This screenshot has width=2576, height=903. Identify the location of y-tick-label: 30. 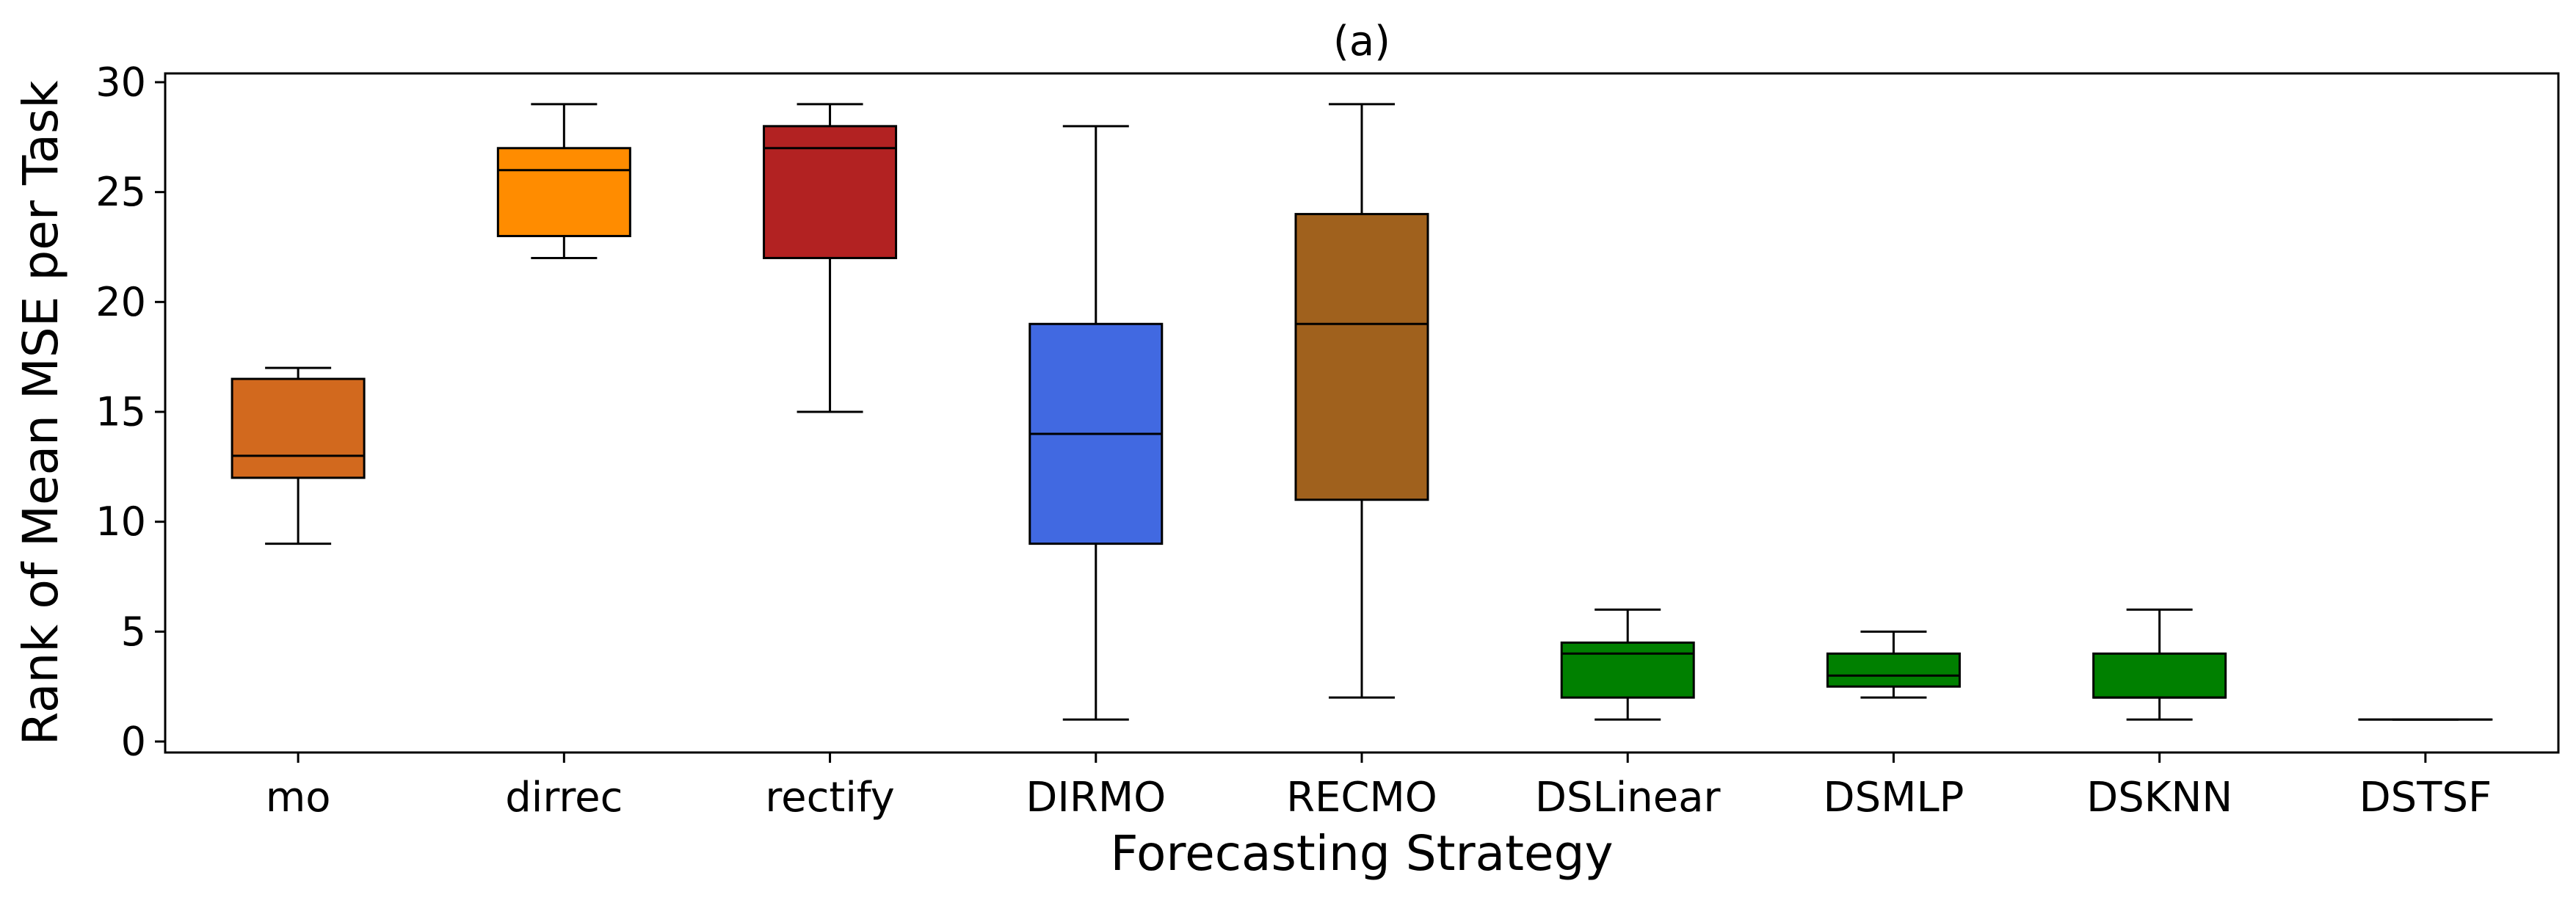
(121, 82).